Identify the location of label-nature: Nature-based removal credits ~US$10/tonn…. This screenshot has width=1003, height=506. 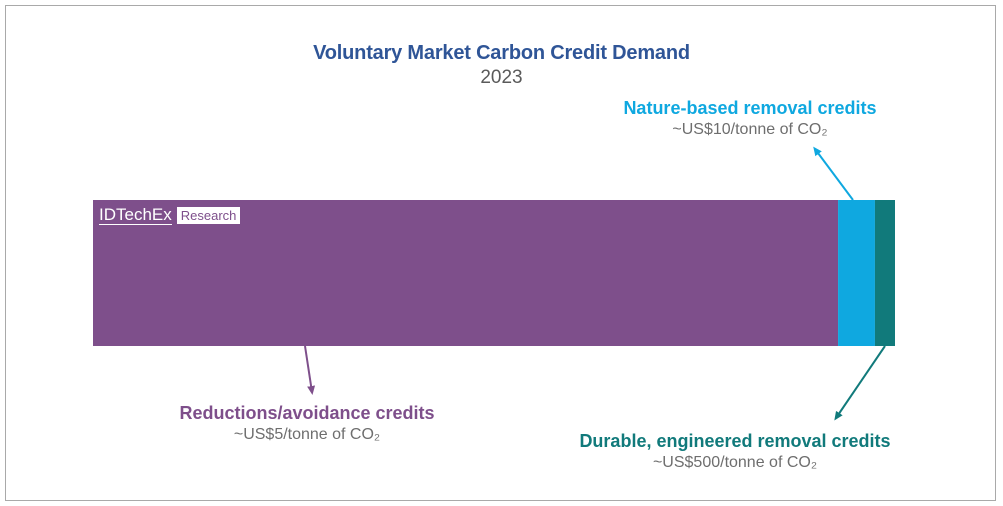
(750, 118).